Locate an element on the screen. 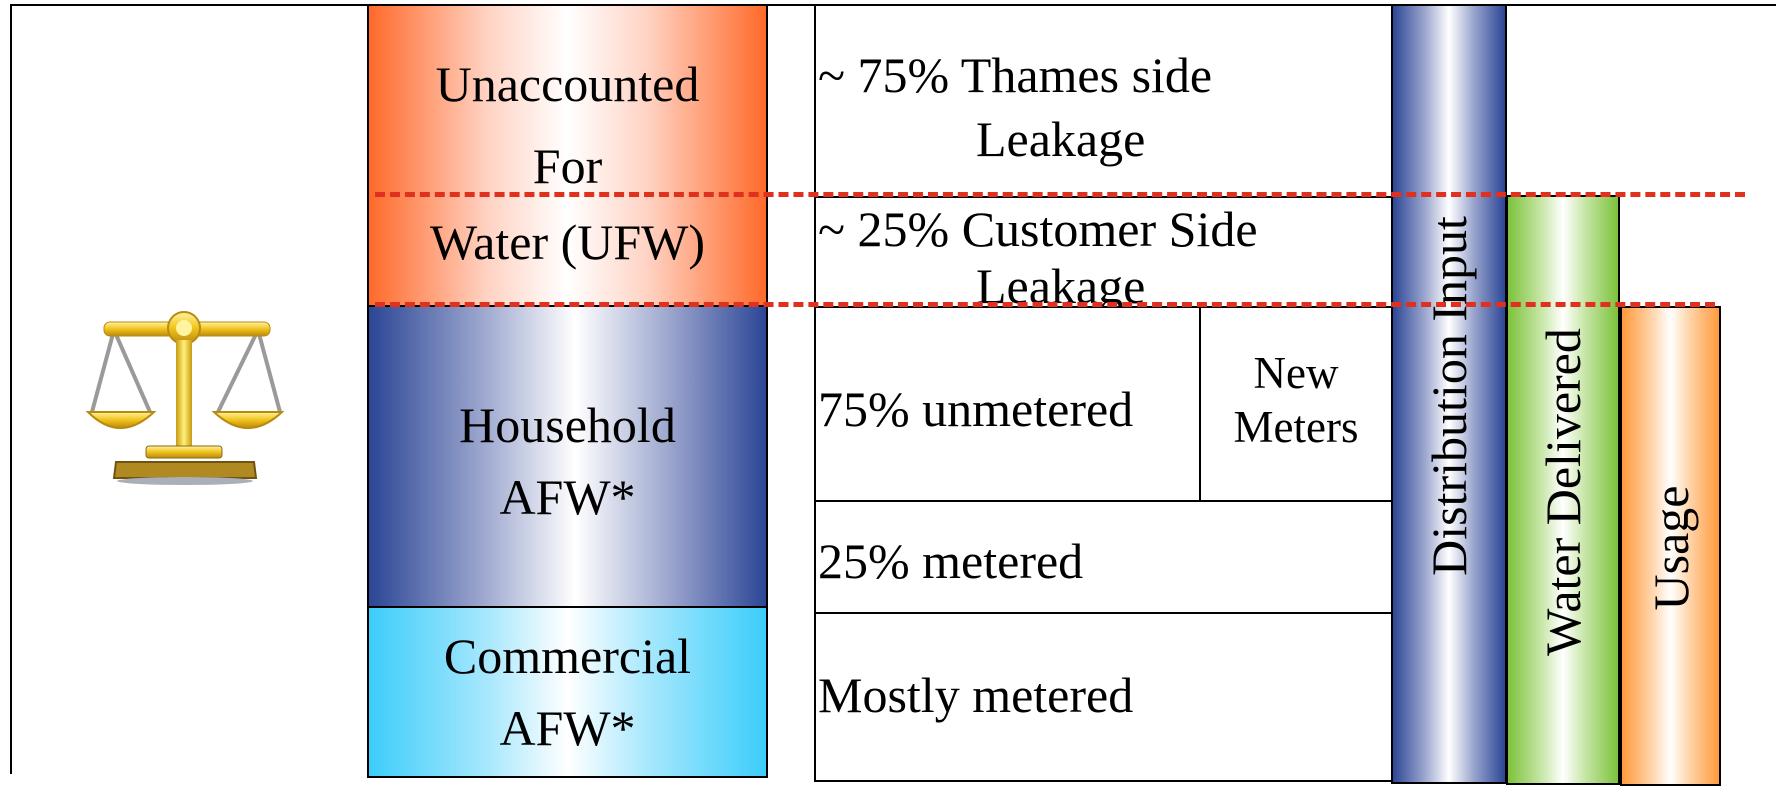 The height and width of the screenshot is (786, 1776). ufw-split-dashed-line is located at coordinates (1060, 194).